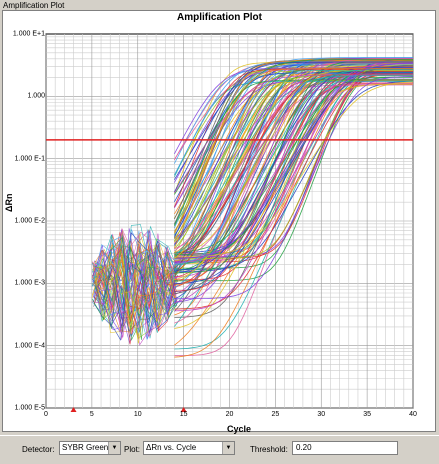 Image resolution: width=439 pixels, height=464 pixels. Describe the element at coordinates (85, 447) in the screenshot. I see `detector-value: SYBR Green` at that location.